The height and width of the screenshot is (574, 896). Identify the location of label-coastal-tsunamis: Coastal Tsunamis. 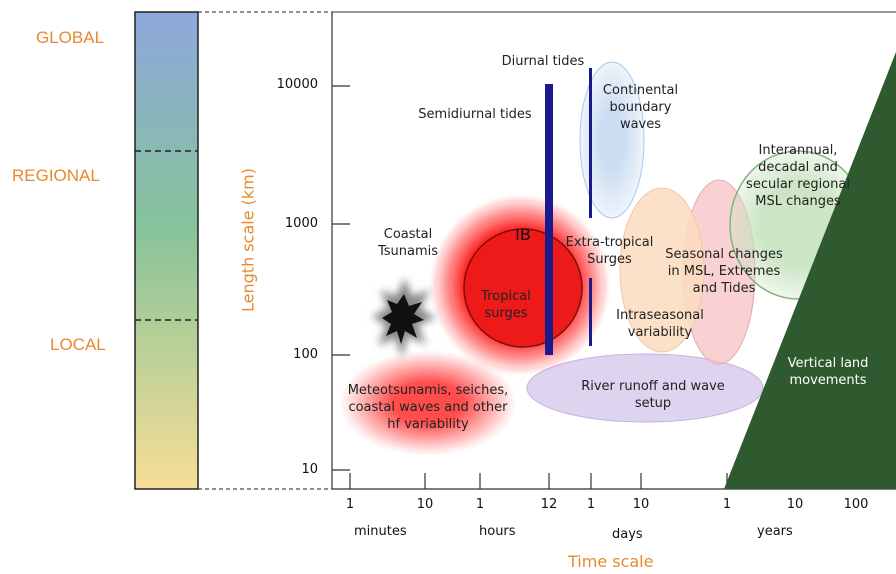
(408, 243).